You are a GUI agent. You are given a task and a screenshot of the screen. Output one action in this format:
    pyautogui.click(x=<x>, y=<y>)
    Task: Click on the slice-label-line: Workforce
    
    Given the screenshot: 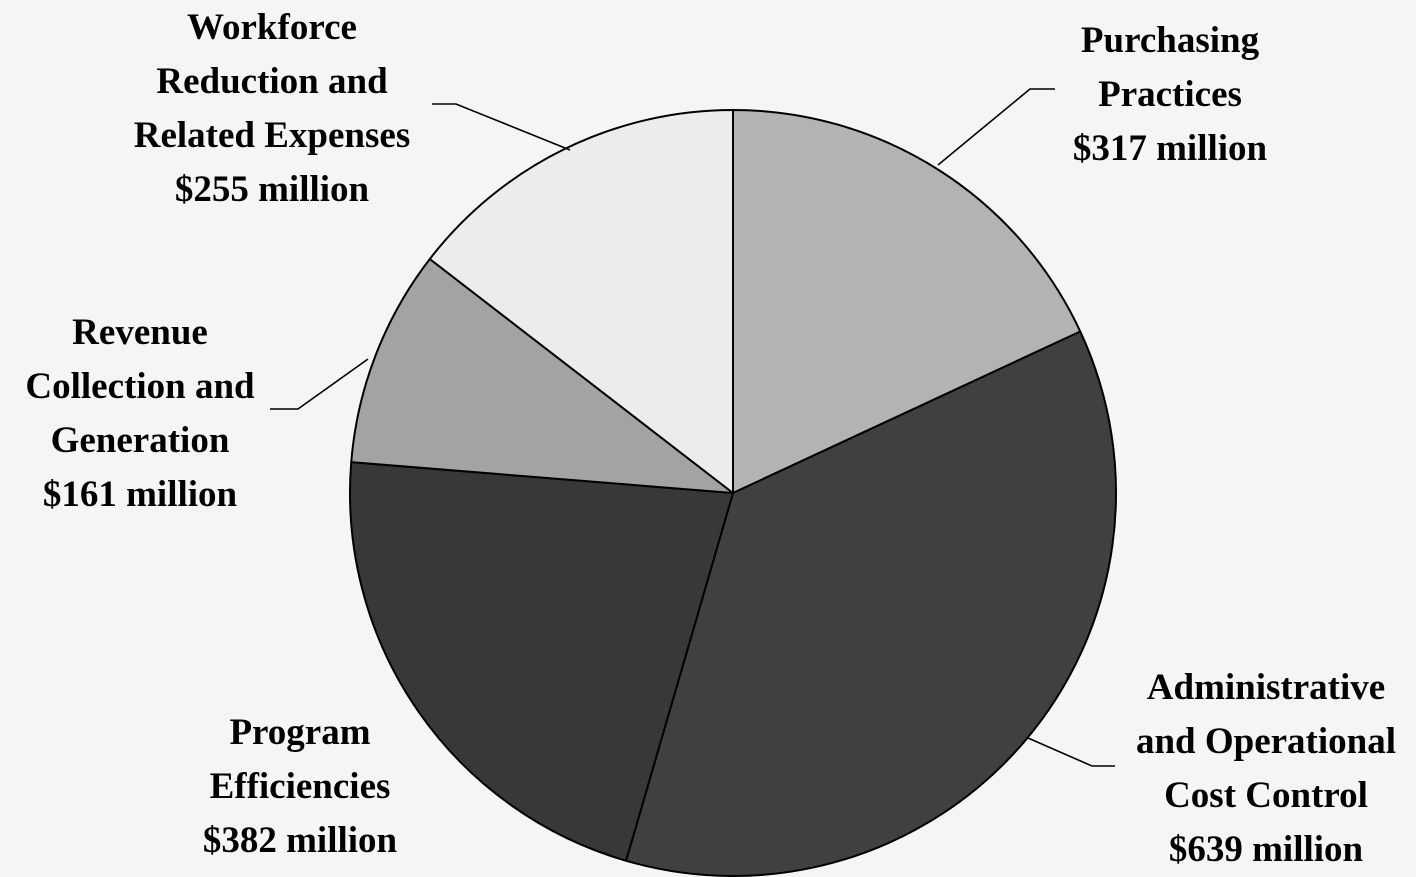 What is the action you would take?
    pyautogui.click(x=272, y=27)
    